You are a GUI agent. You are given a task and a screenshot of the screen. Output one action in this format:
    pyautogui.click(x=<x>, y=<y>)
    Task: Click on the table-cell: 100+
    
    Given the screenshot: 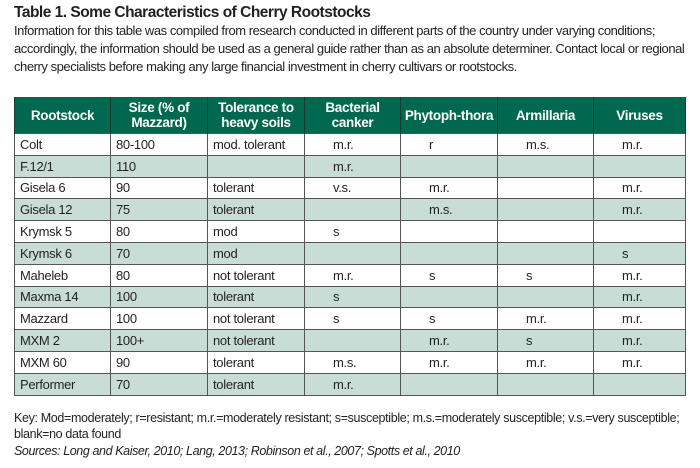 What is the action you would take?
    pyautogui.click(x=159, y=340)
    